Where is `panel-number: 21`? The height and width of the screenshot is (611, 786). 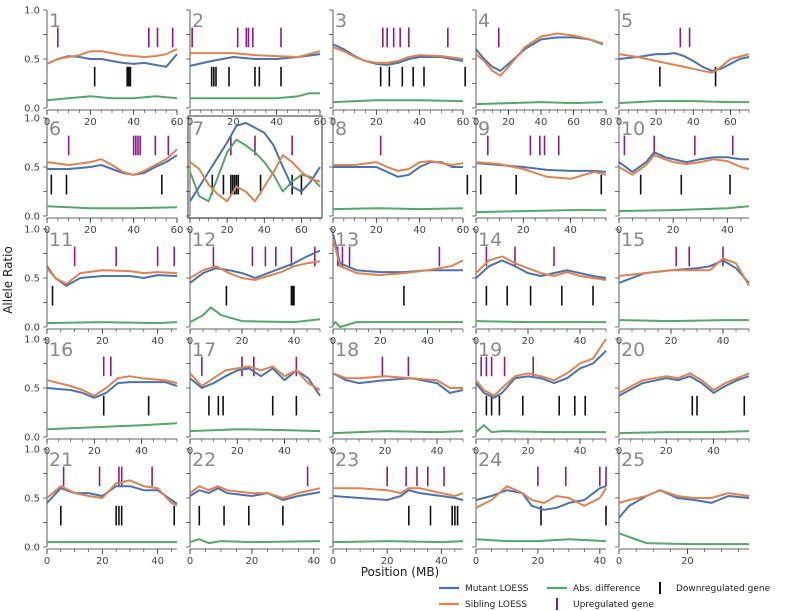 panel-number: 21 is located at coordinates (61, 460).